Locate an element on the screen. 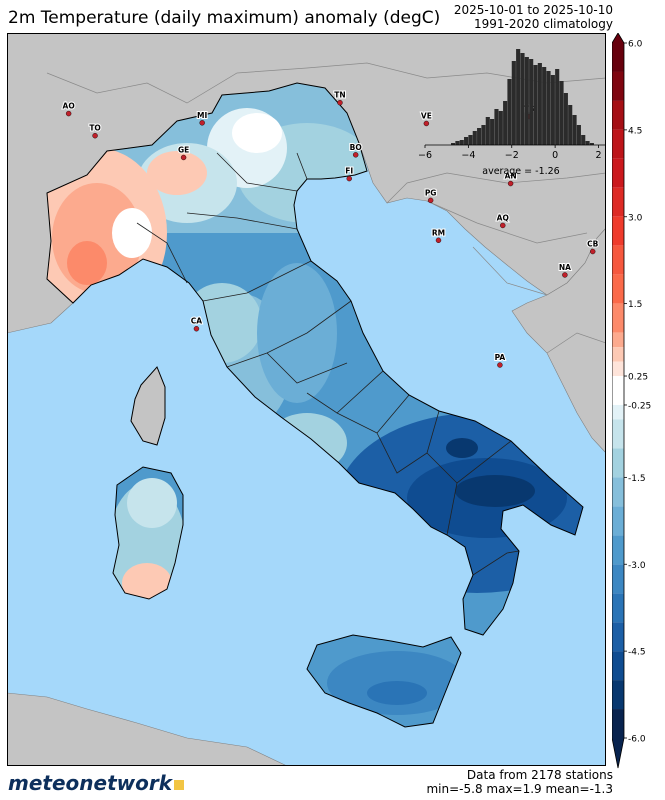 The image size is (665, 800). city-label: CA is located at coordinates (197, 321).